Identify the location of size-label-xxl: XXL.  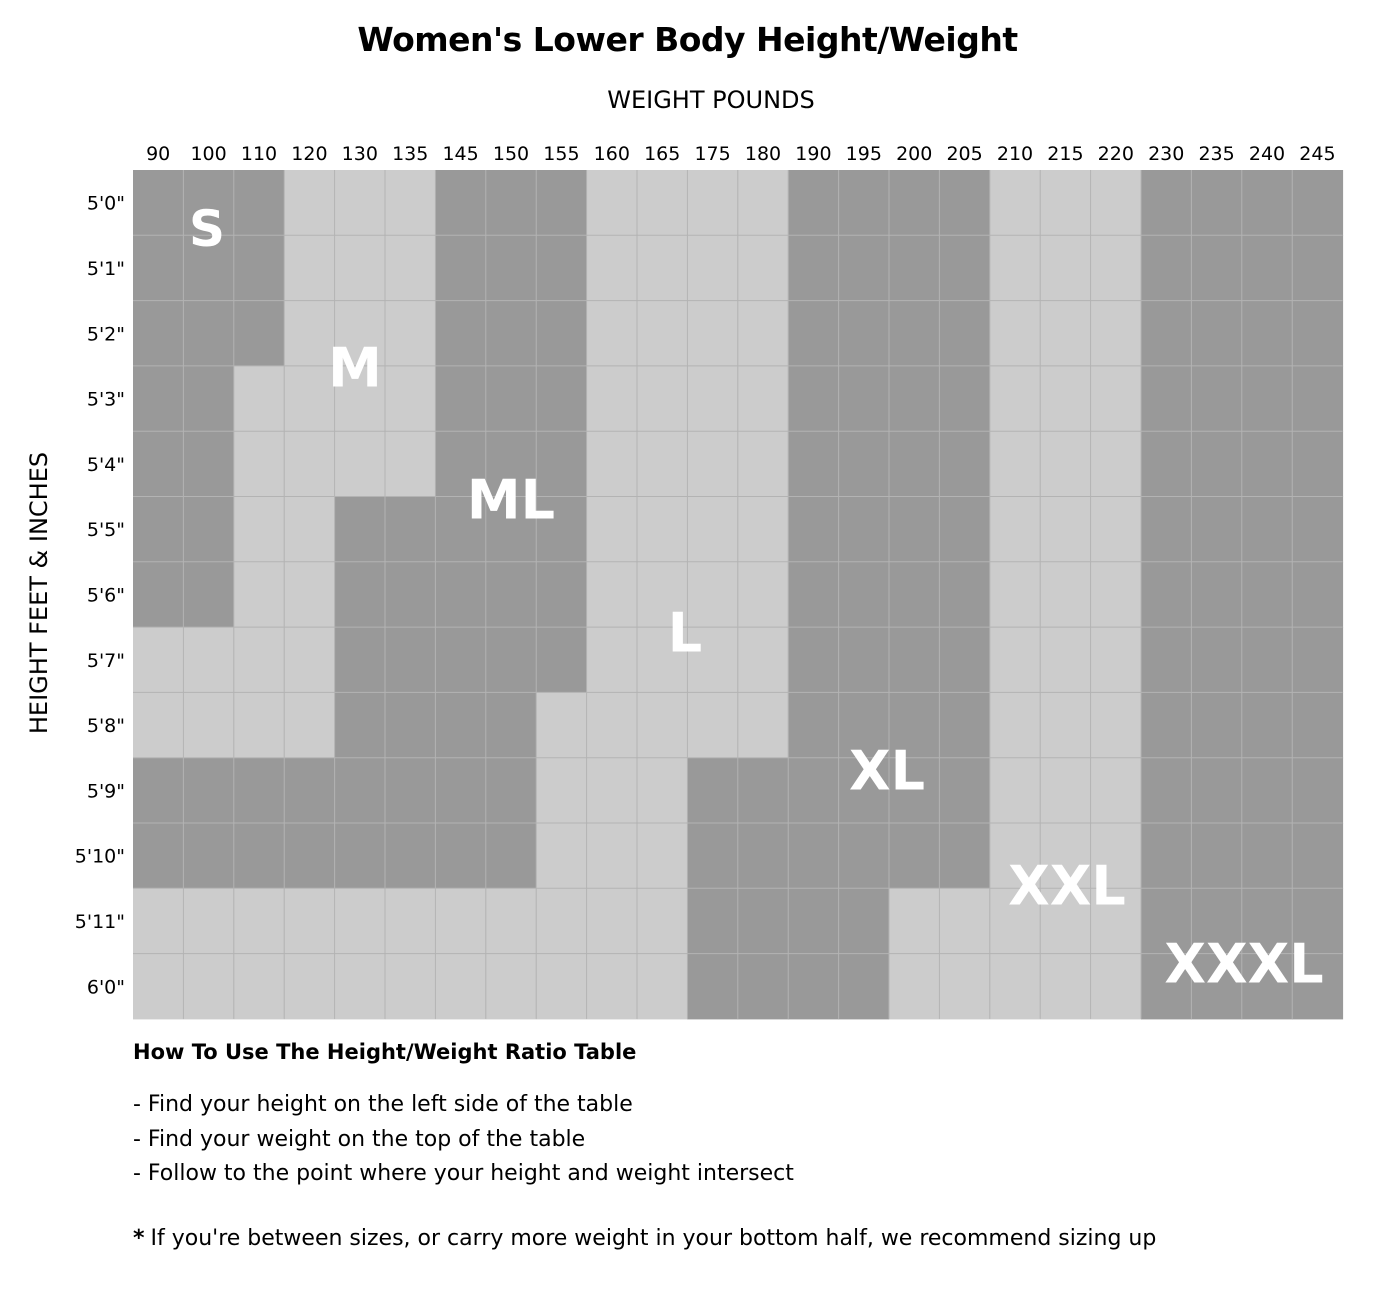
(1067, 886).